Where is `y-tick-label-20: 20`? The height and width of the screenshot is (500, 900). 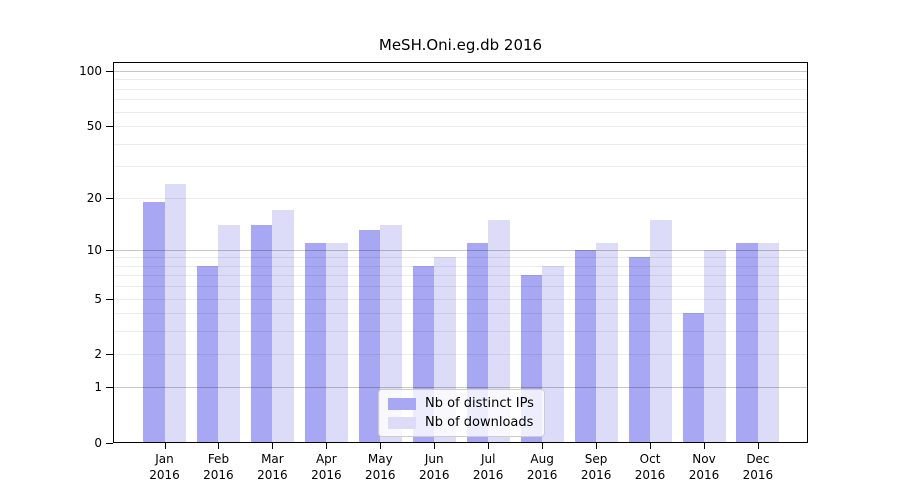 y-tick-label-20: 20 is located at coordinates (94, 197).